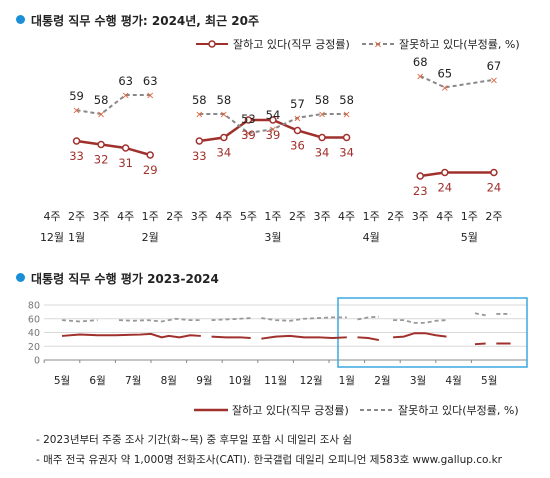  What do you see at coordinates (420, 62) in the screenshot?
I see `disapprove-data-label: 68` at bounding box center [420, 62].